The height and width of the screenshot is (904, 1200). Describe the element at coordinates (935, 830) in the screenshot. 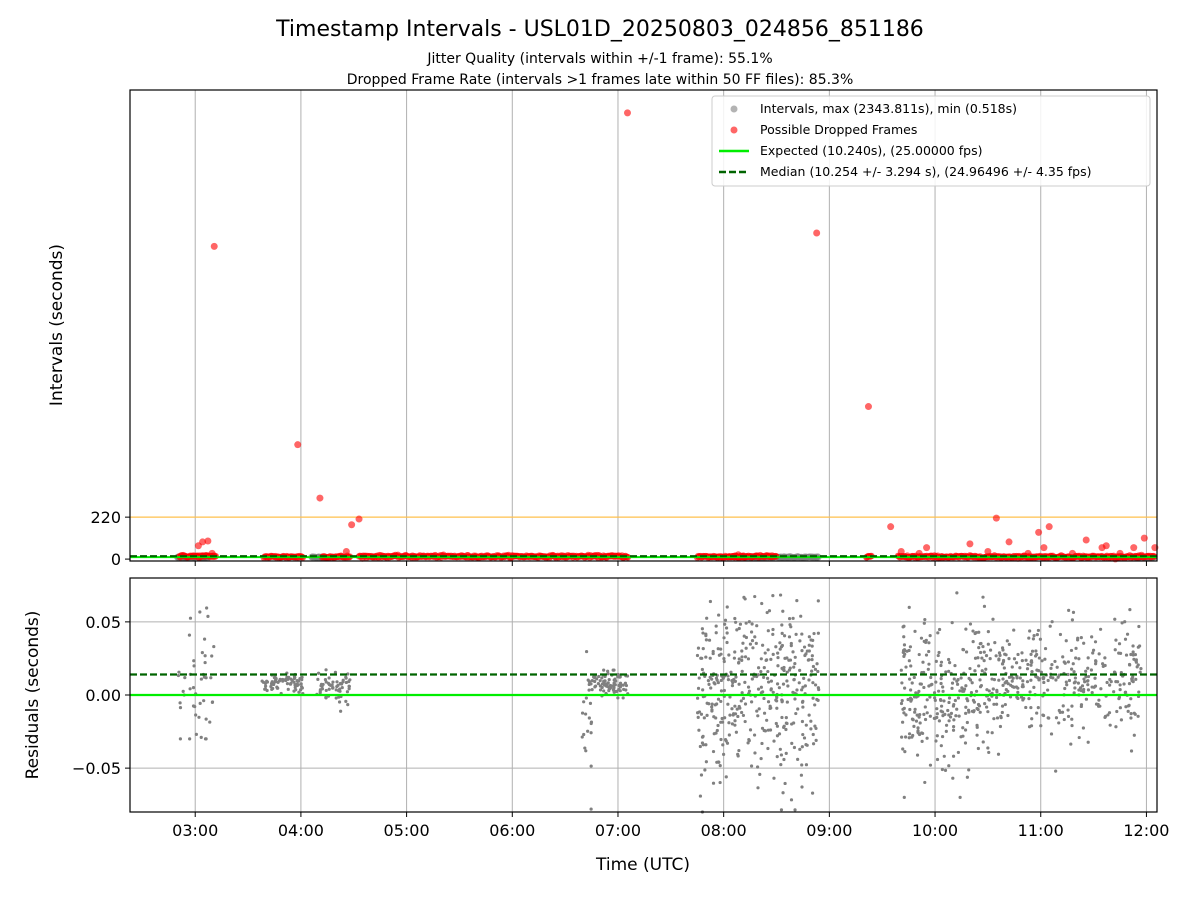

I see `residuals-xtick-label: 10:00` at that location.